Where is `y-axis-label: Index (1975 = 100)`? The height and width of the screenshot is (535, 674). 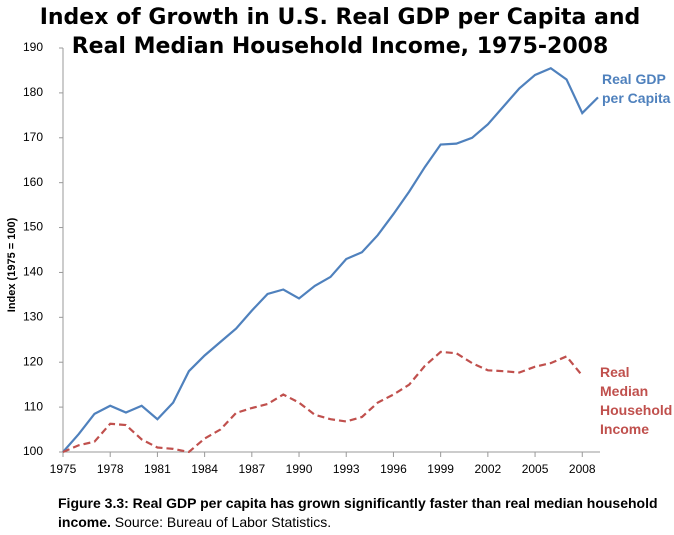 y-axis-label: Index (1975 = 100) is located at coordinates (12, 264).